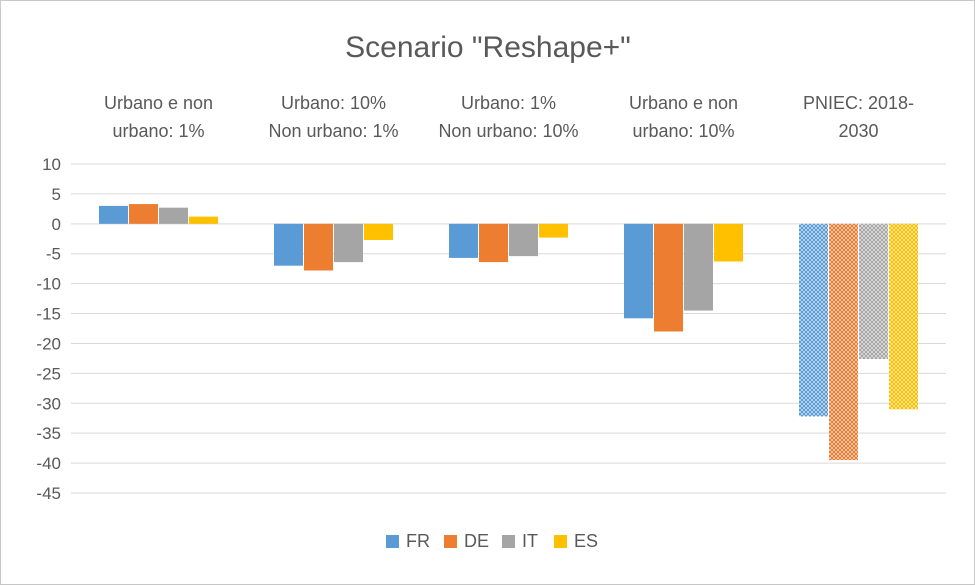 The image size is (975, 586). I want to click on category-label: Urbano: 10% Non urbano: 1%, so click(333, 117).